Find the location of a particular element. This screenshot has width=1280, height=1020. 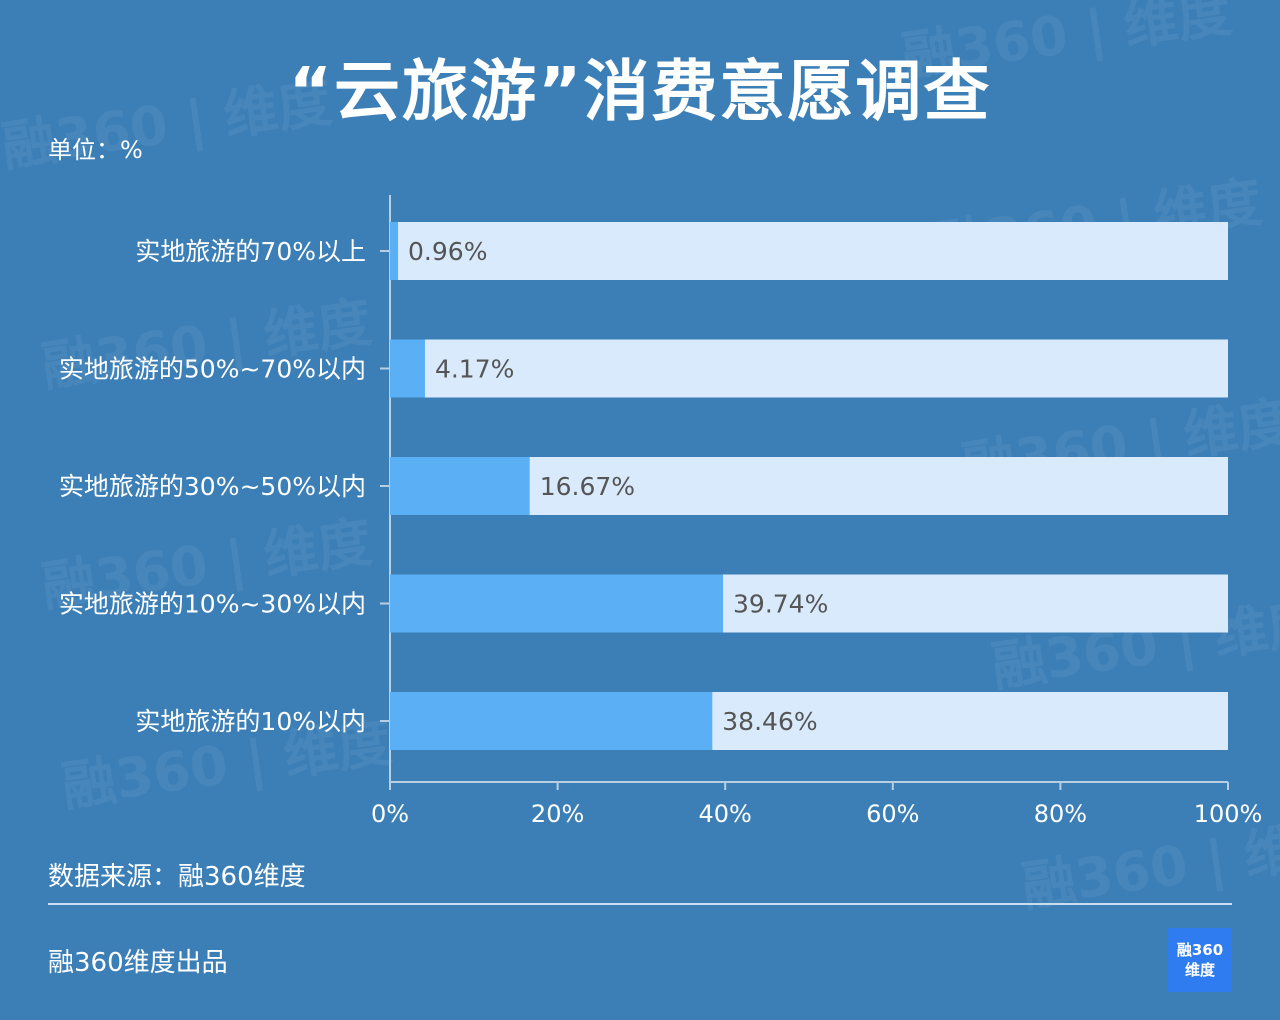

data-source: 数据来源：融360维度 is located at coordinates (177, 877).